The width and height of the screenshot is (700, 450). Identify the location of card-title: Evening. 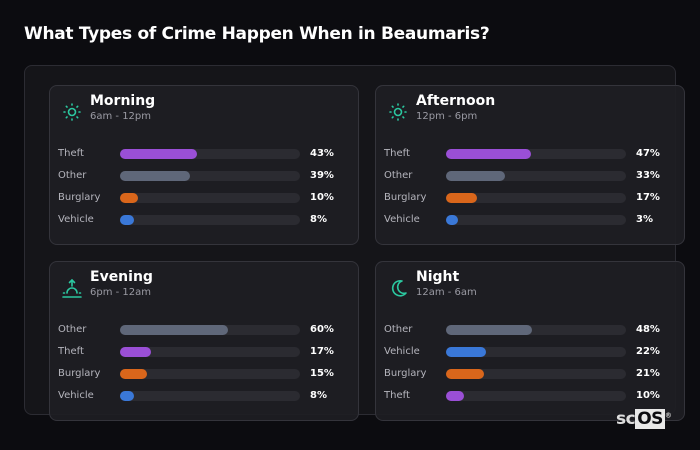
(121, 277).